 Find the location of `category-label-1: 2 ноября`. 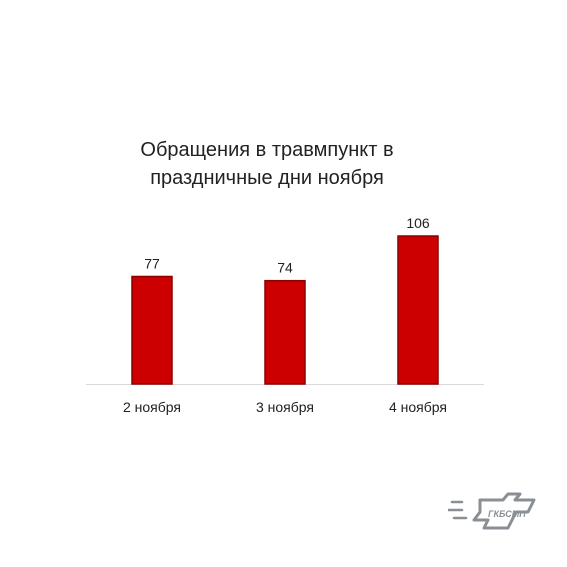

category-label-1: 2 ноября is located at coordinates (152, 407).